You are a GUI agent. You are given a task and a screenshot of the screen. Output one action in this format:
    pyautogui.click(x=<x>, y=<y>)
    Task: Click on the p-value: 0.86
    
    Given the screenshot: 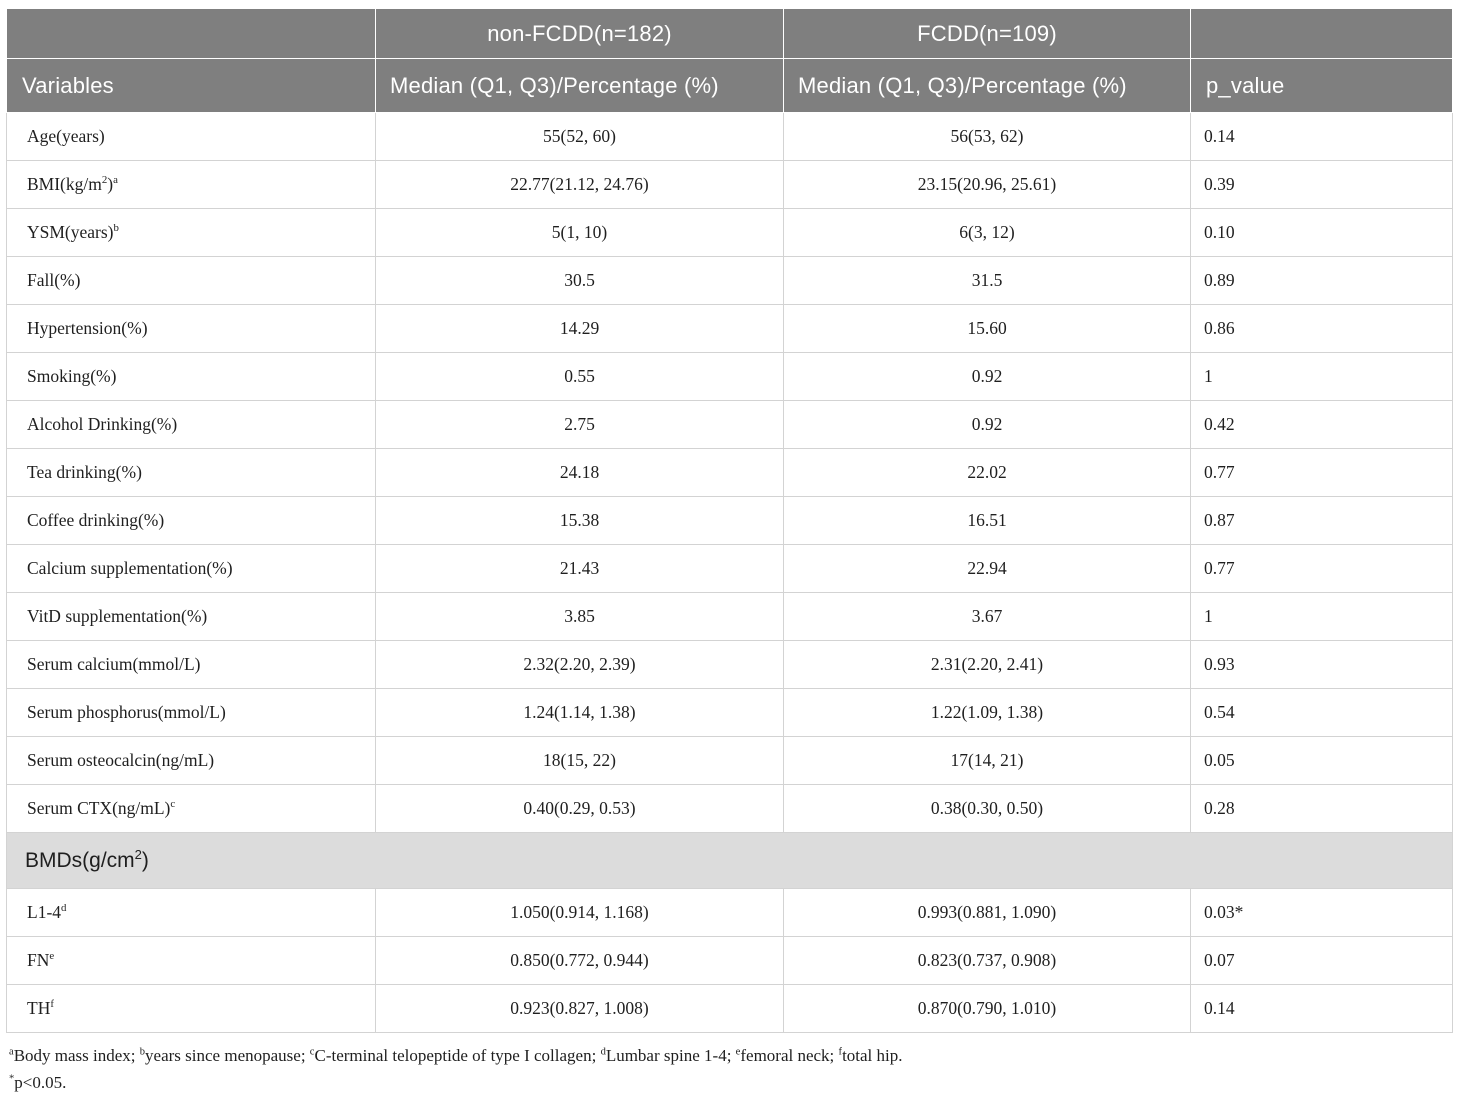 What is the action you would take?
    pyautogui.click(x=1321, y=328)
    